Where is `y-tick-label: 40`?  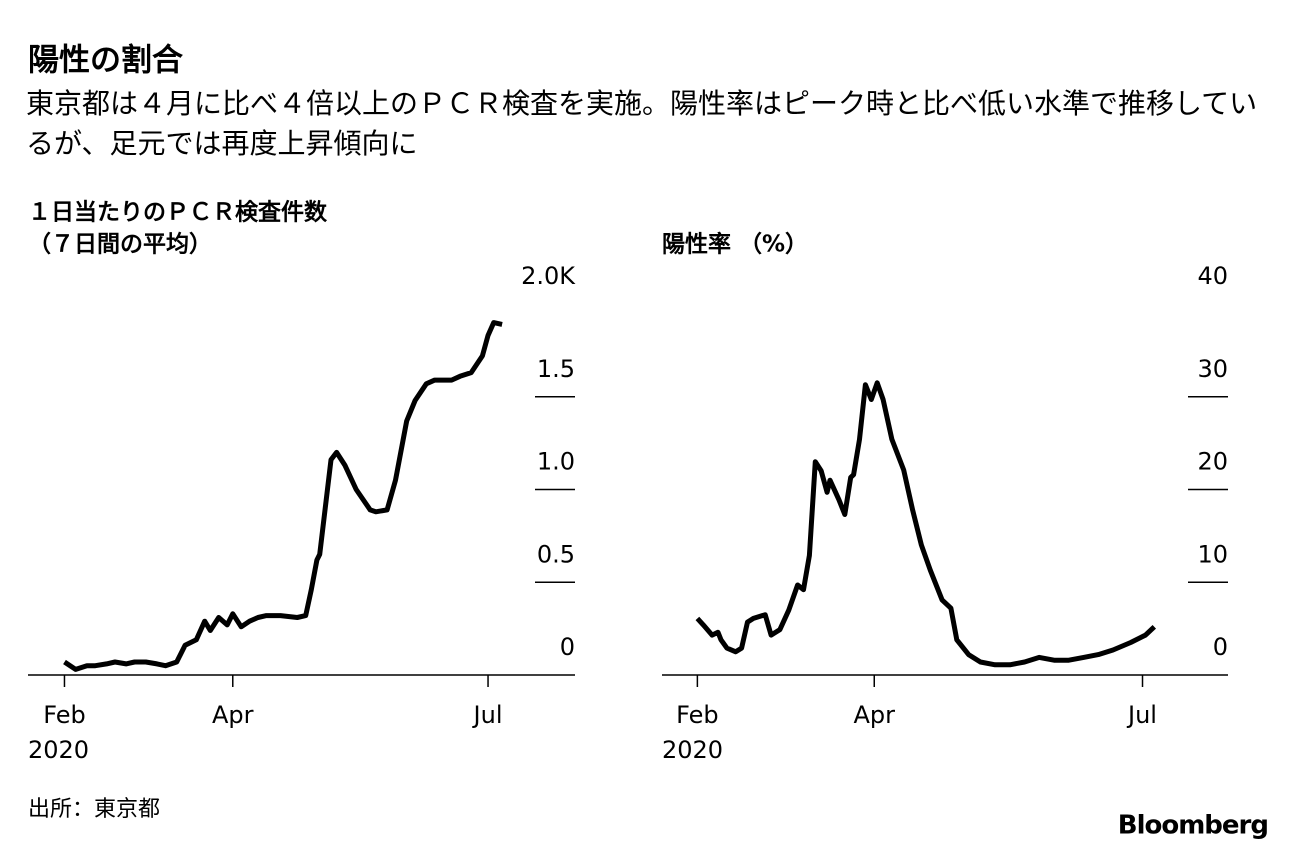 y-tick-label: 40 is located at coordinates (1212, 276).